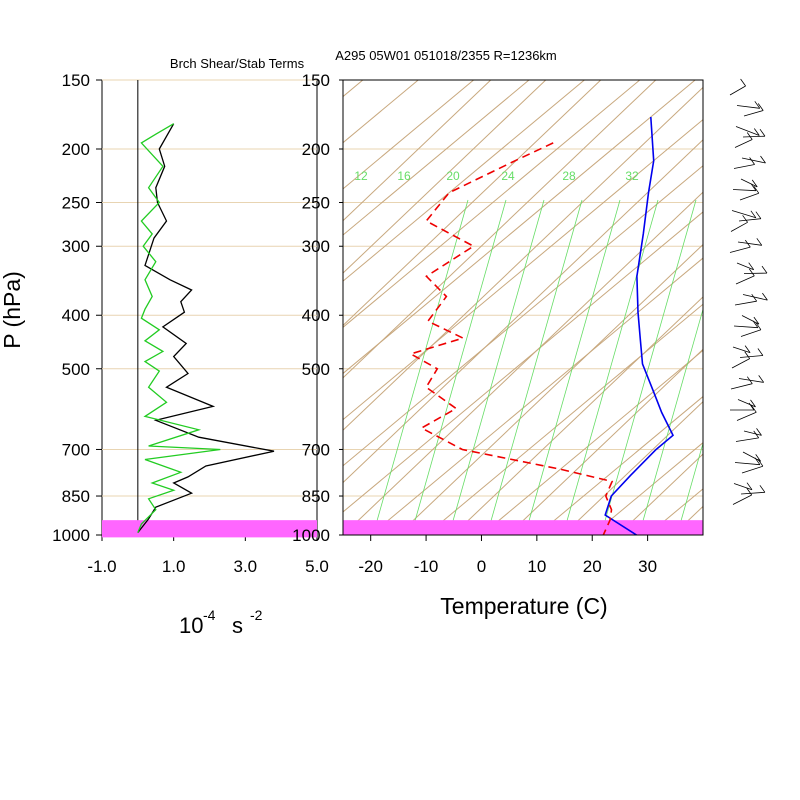  What do you see at coordinates (536, 566) in the screenshot?
I see `x-tick-label: 10` at bounding box center [536, 566].